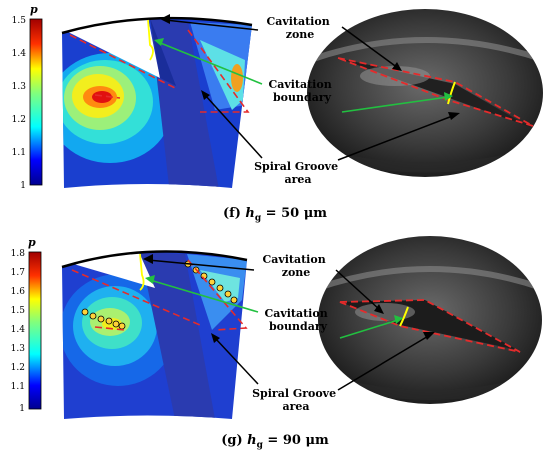 Image resolution: width=550 pixels, height=460 pixels. I want to click on caption-value: = 90 μm, so click(295, 440).